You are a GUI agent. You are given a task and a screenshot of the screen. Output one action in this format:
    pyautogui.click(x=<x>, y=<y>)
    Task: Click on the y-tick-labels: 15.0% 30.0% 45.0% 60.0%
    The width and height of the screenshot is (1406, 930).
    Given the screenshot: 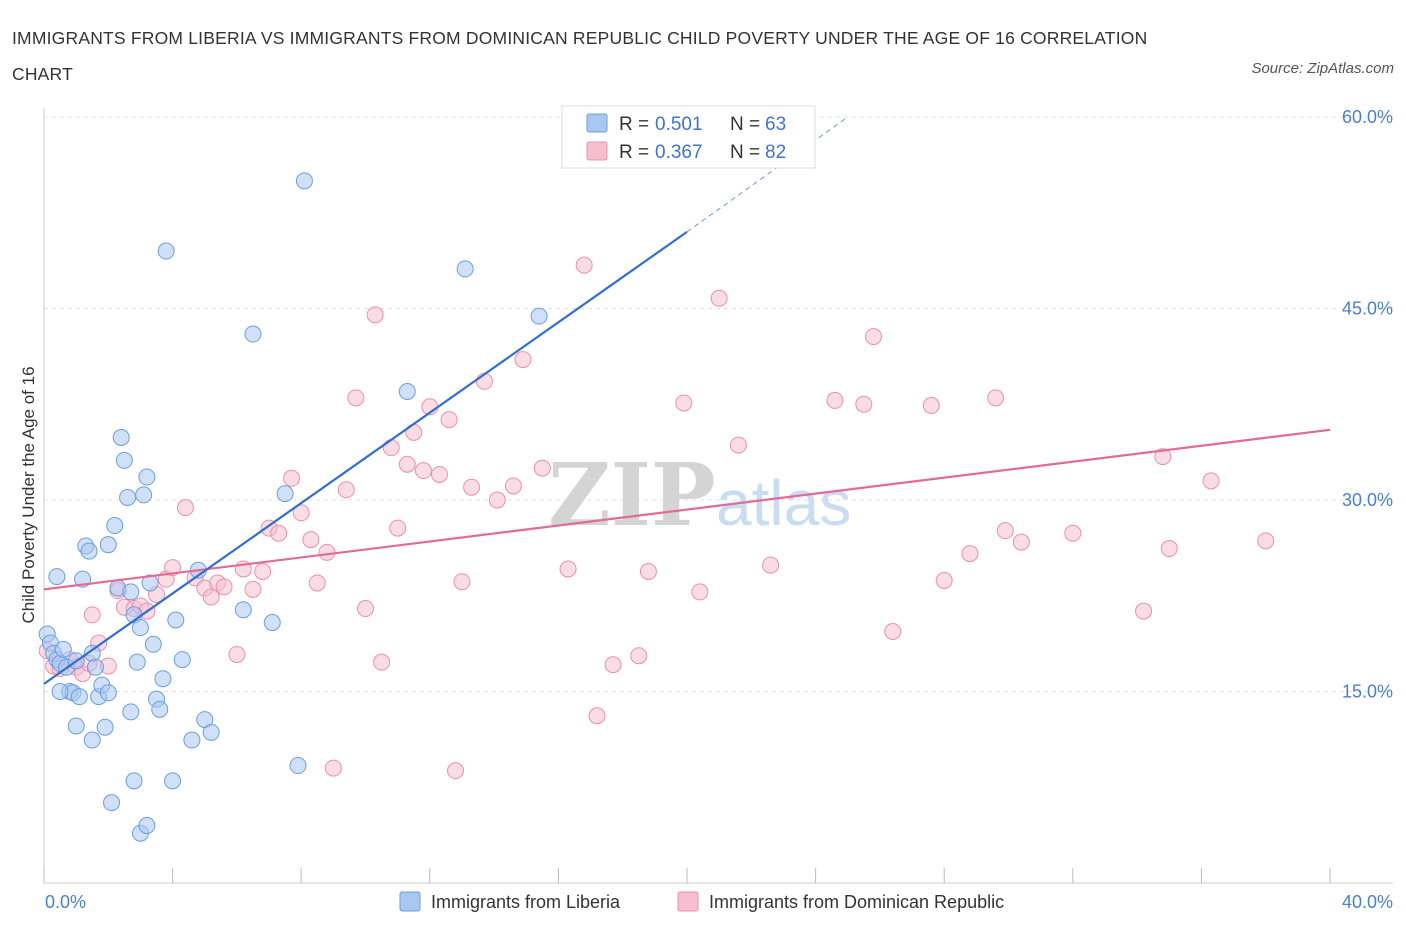 What is the action you would take?
    pyautogui.click(x=1367, y=404)
    